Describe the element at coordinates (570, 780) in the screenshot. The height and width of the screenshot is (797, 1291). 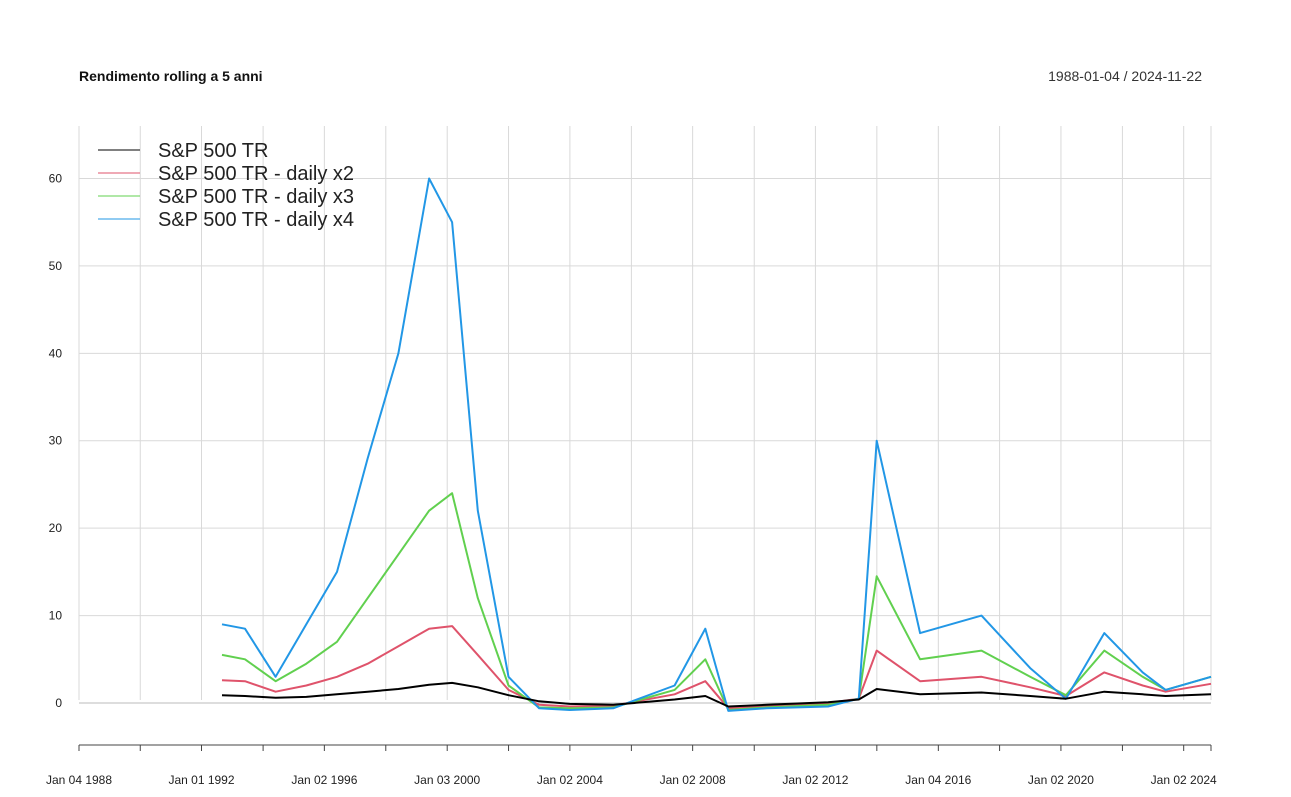
I see `x-tick-label: Jan 02 2004` at that location.